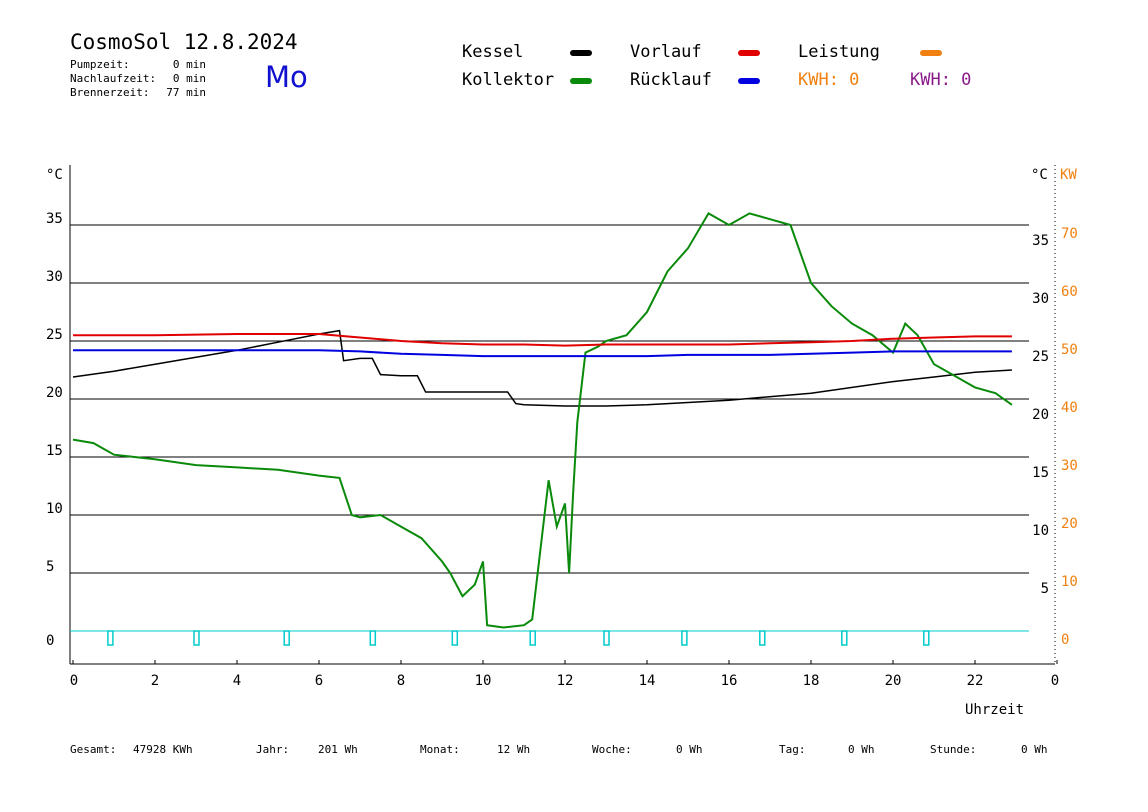  Describe the element at coordinates (565, 681) in the screenshot. I see `x-tick-label: 12` at that location.